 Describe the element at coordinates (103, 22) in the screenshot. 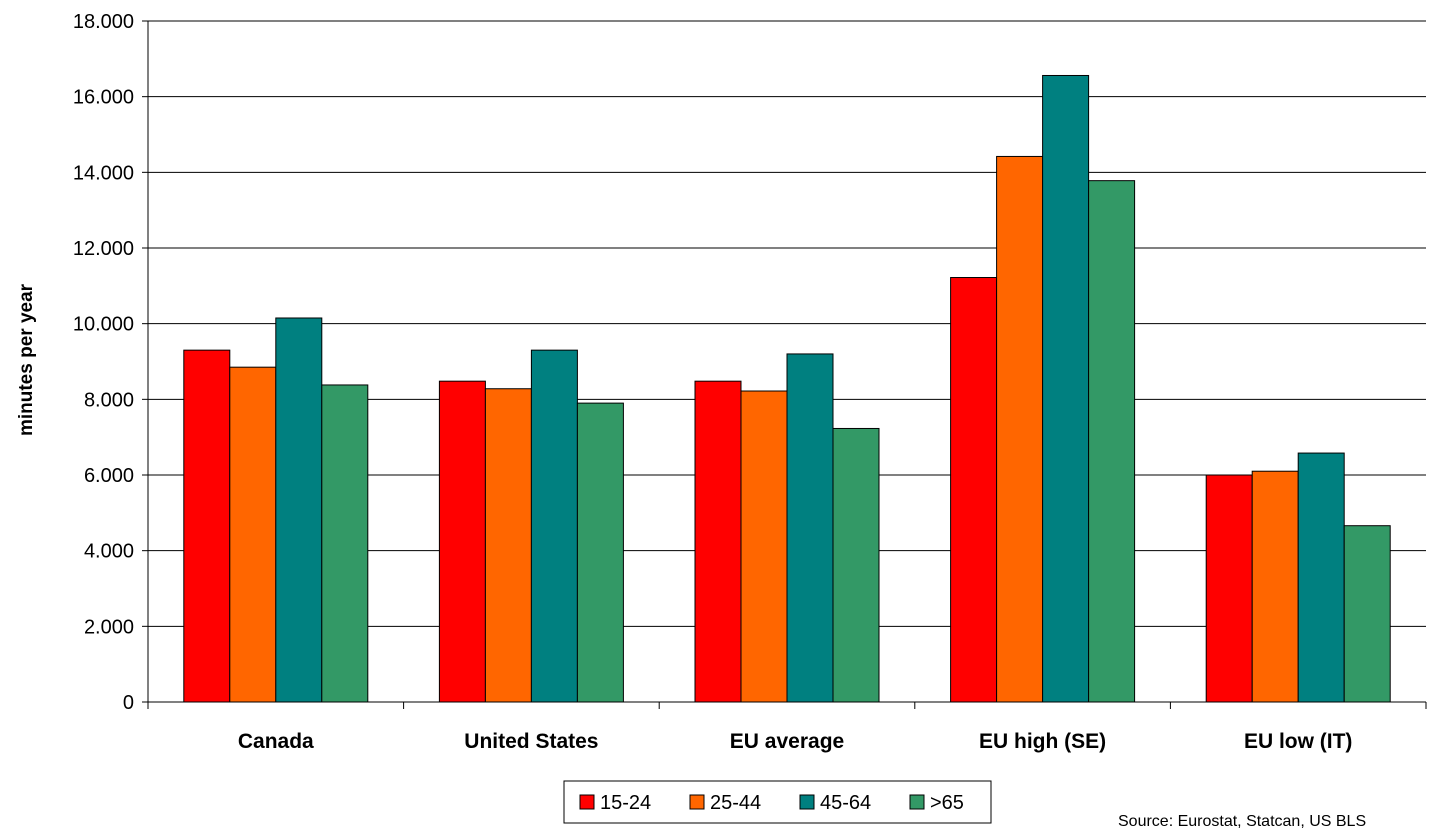

I see `y-tick-label: 18.000` at that location.